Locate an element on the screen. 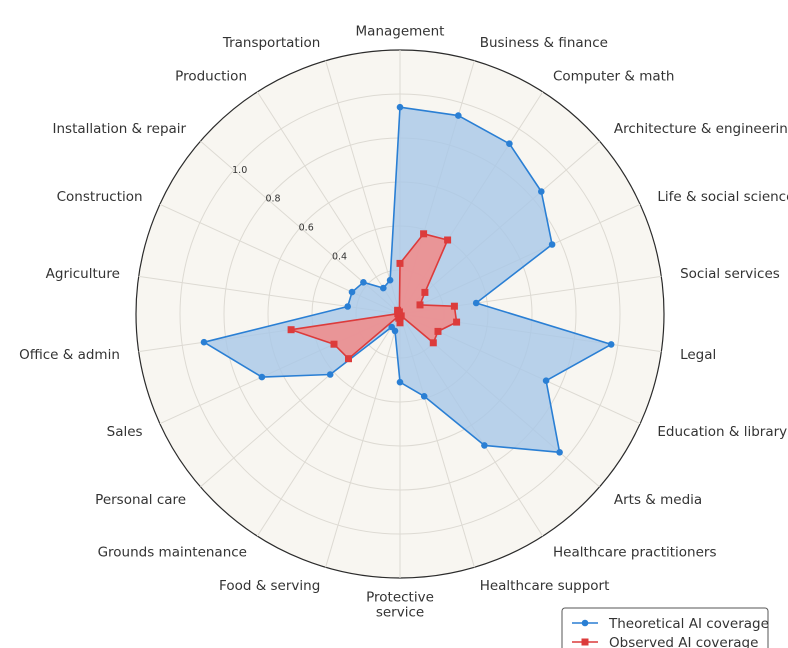 Image resolution: width=788 pixels, height=648 pixels. category-label-16: Office & admin is located at coordinates (69, 355).